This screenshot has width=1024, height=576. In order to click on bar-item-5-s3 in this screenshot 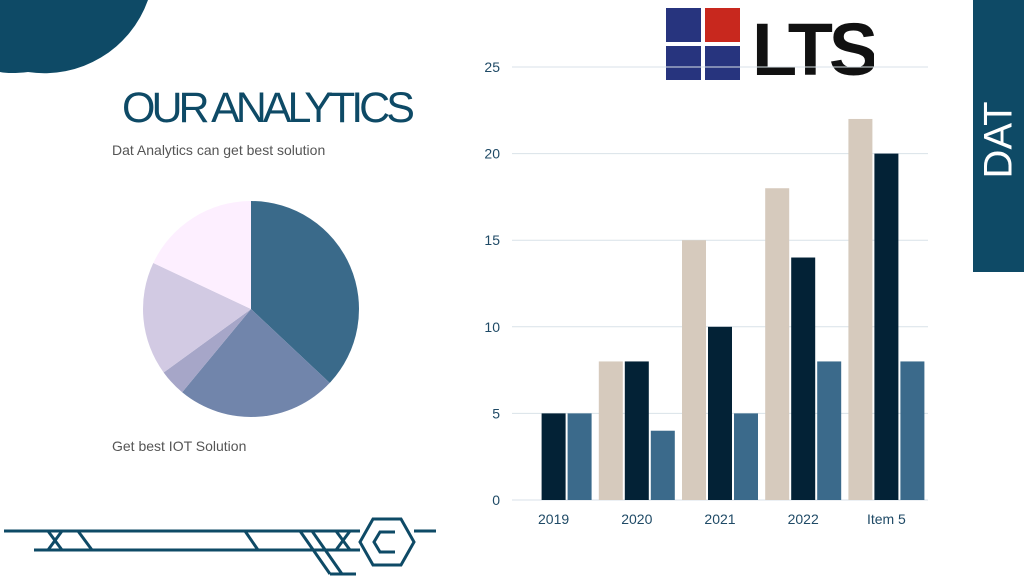, I will do `click(912, 430)`.